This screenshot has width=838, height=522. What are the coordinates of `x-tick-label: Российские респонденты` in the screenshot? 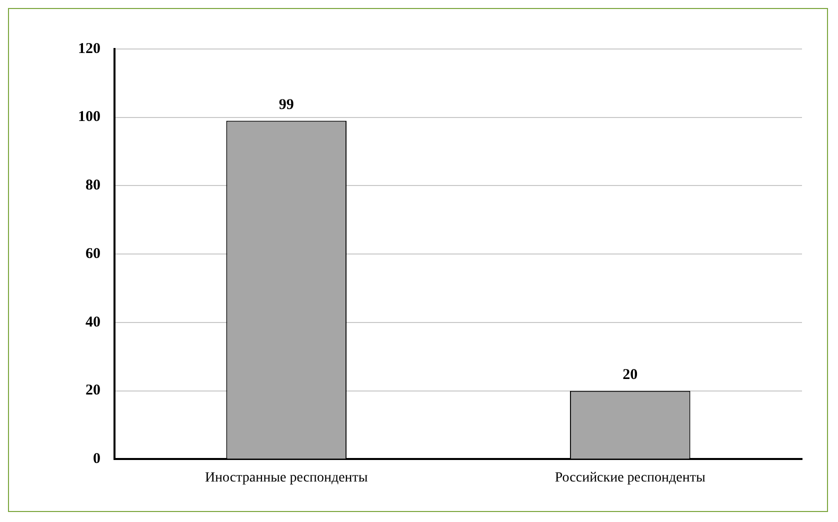 It's located at (630, 478).